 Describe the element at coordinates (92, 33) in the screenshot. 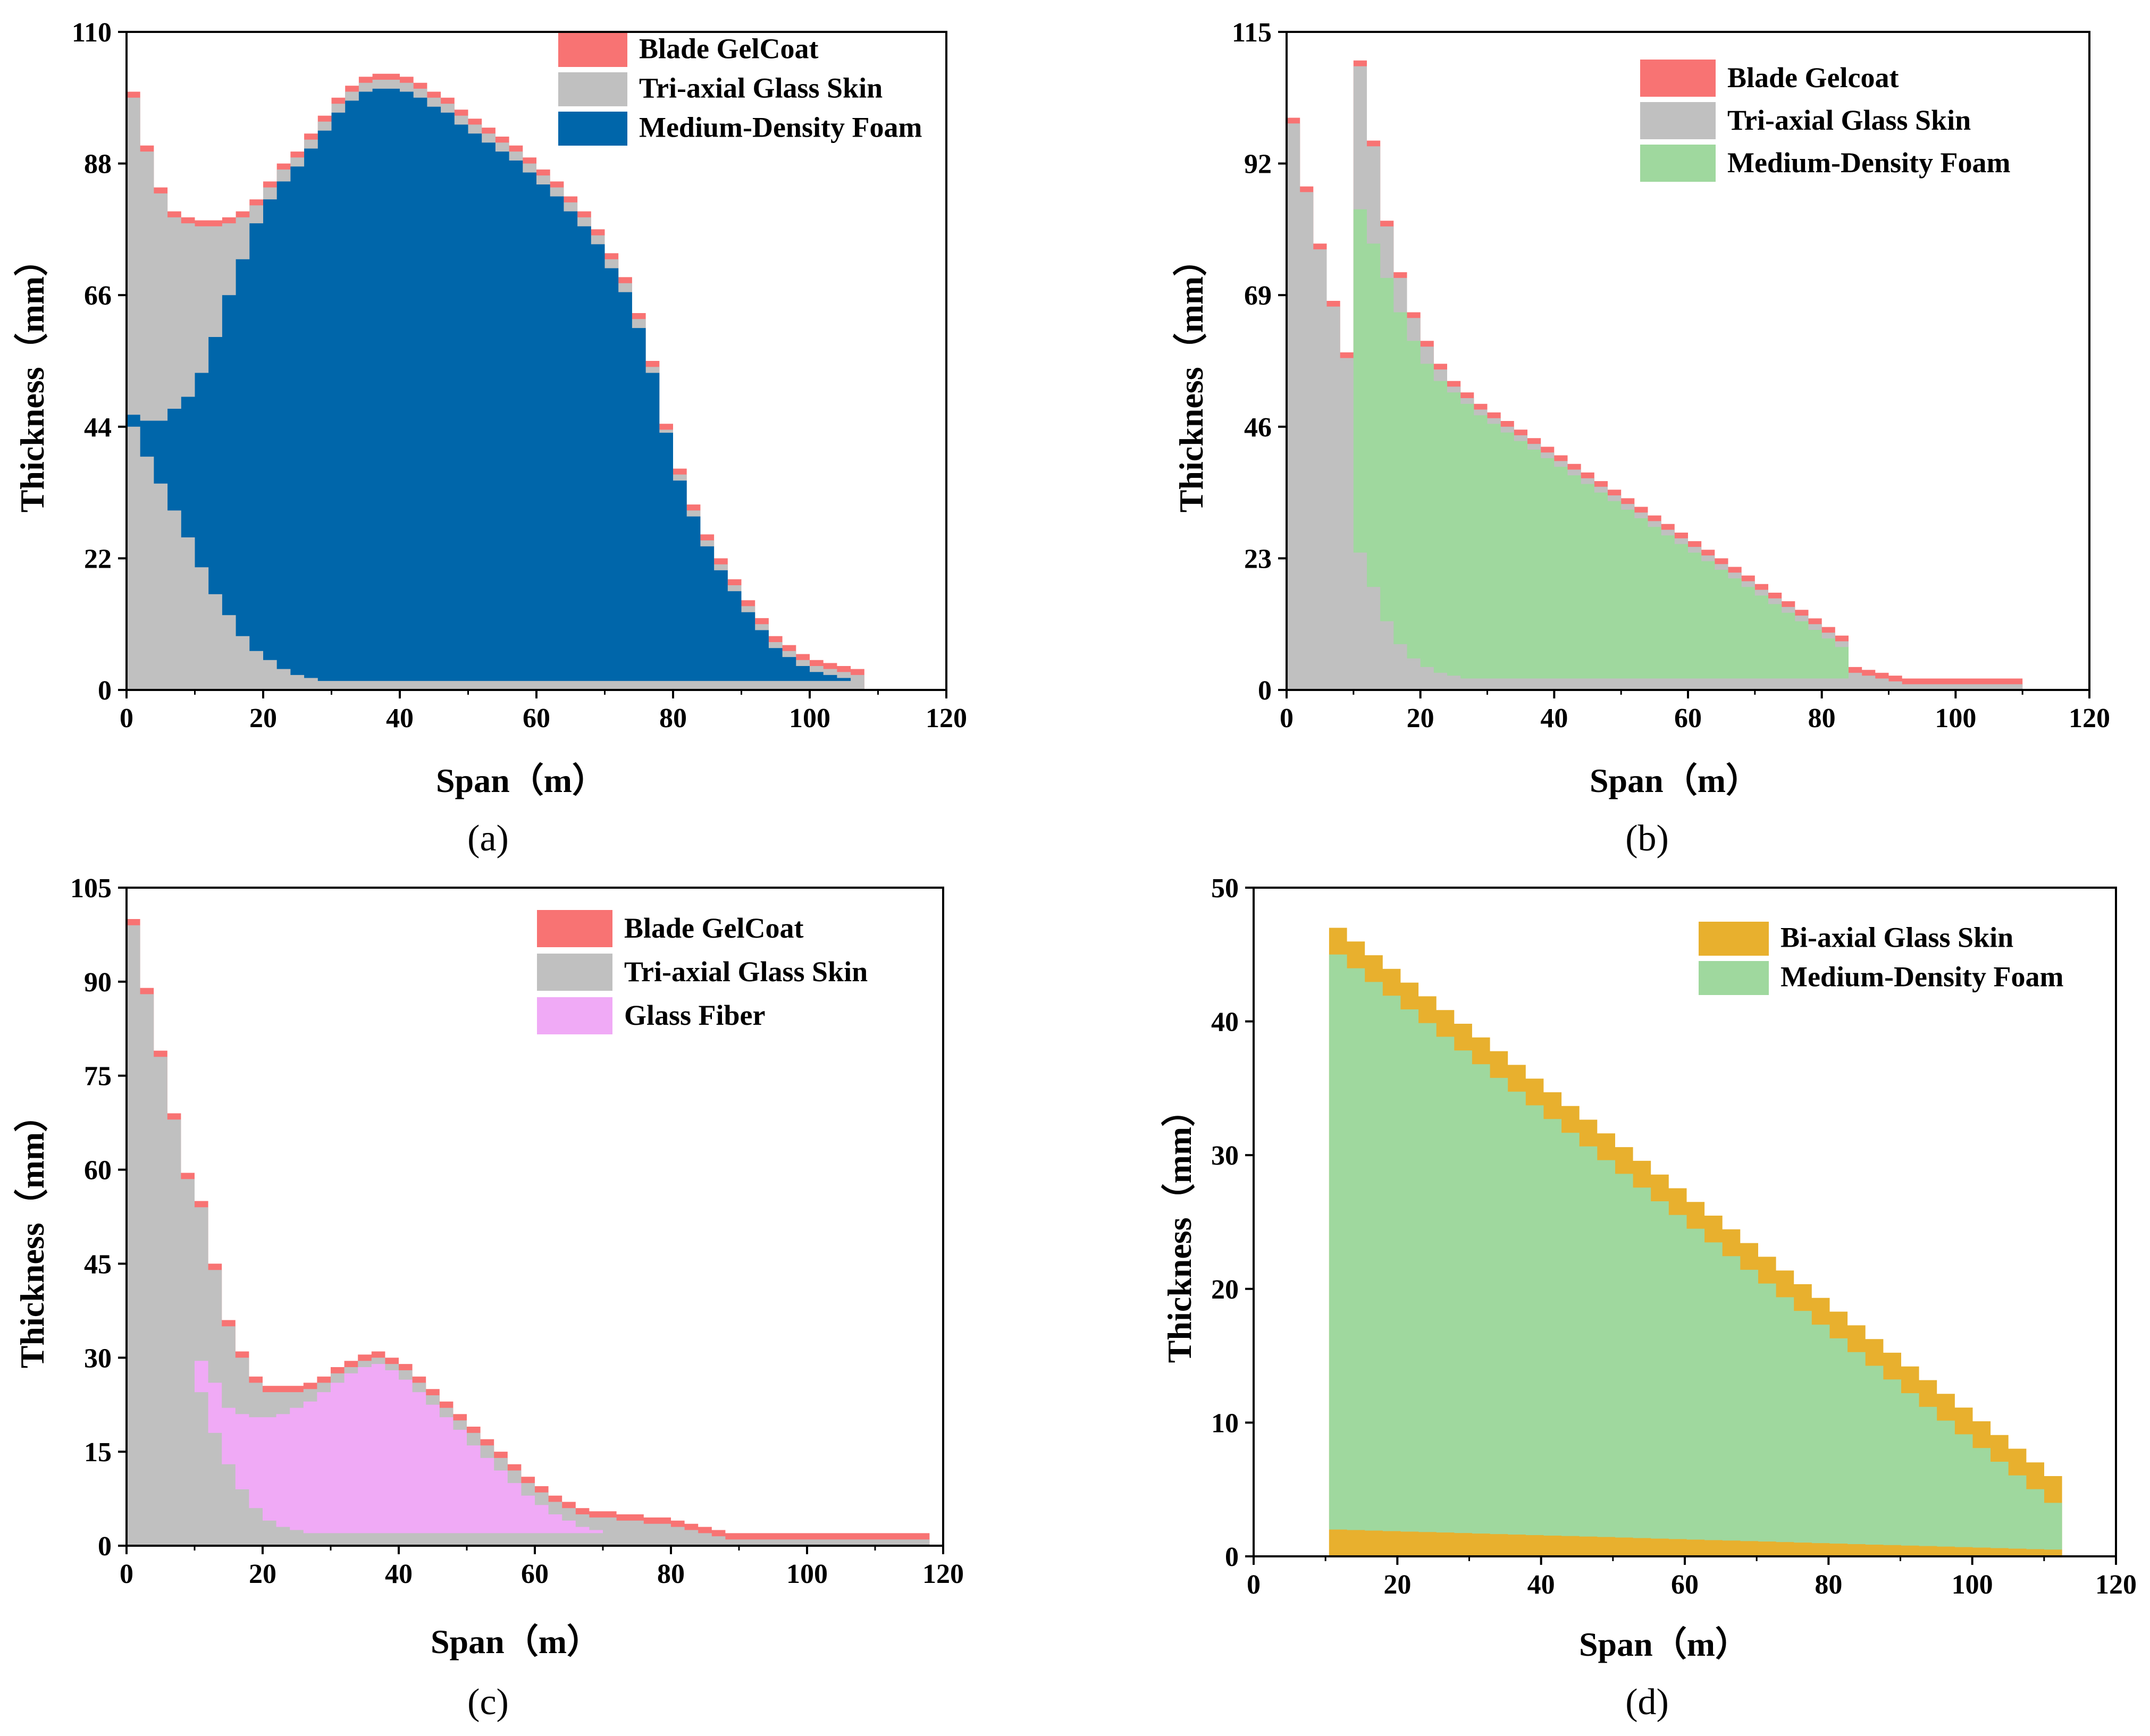

I see `panel-a-ytick-label: 110` at that location.